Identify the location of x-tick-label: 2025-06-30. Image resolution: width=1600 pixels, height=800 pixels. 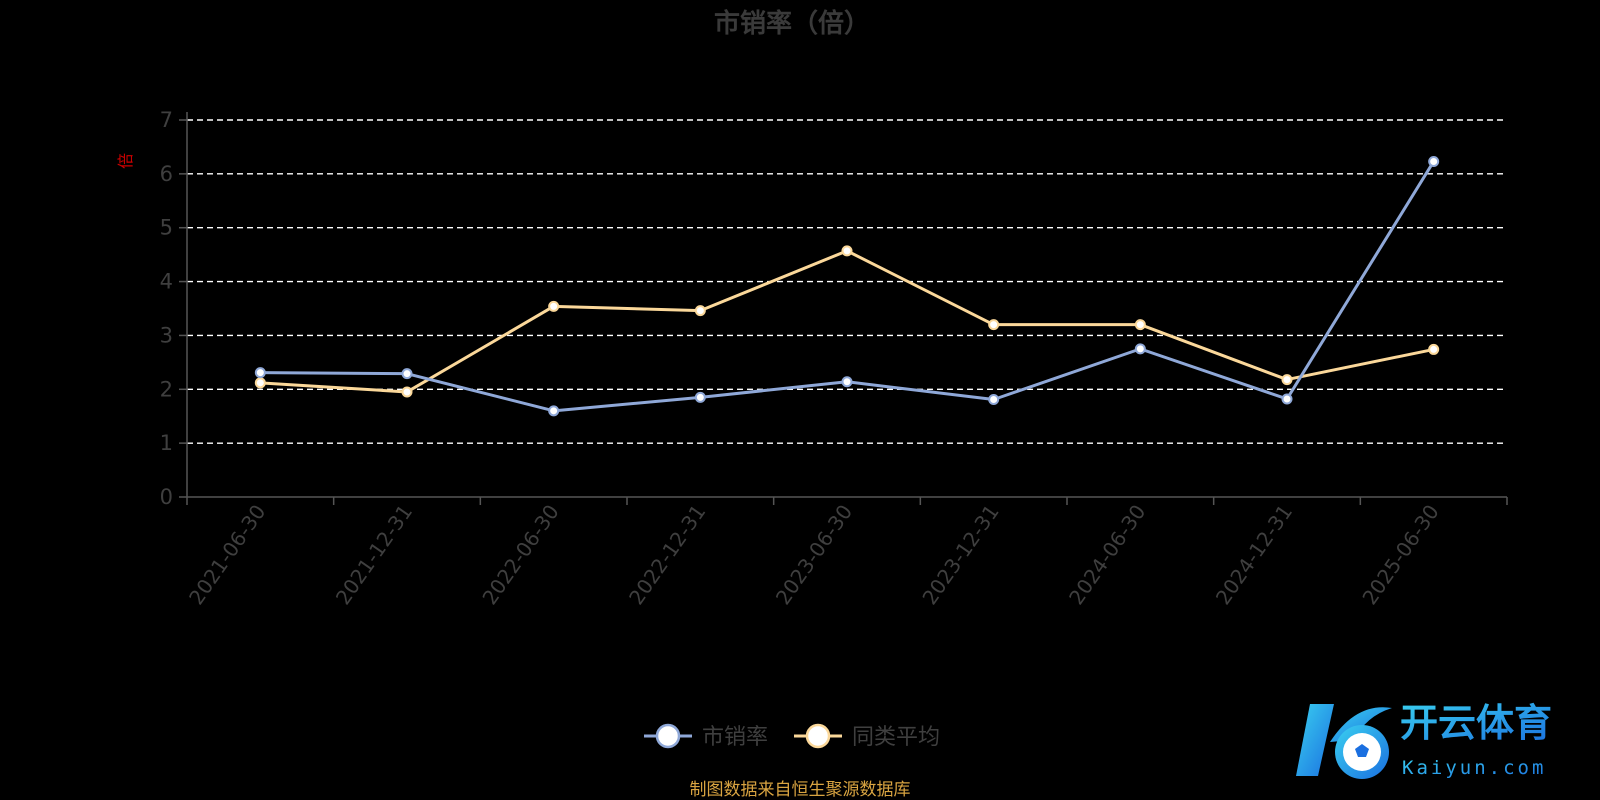
(1400, 554).